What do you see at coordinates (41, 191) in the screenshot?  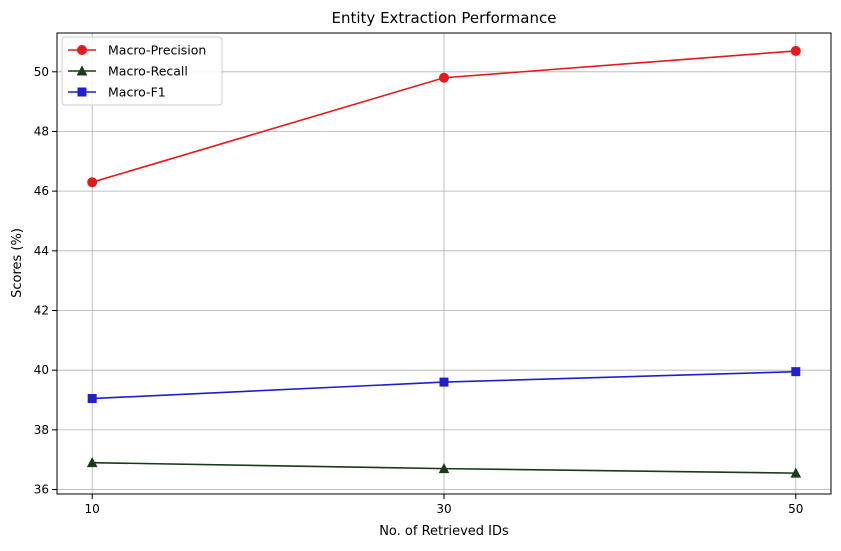 I see `y-tick-label: 46` at bounding box center [41, 191].